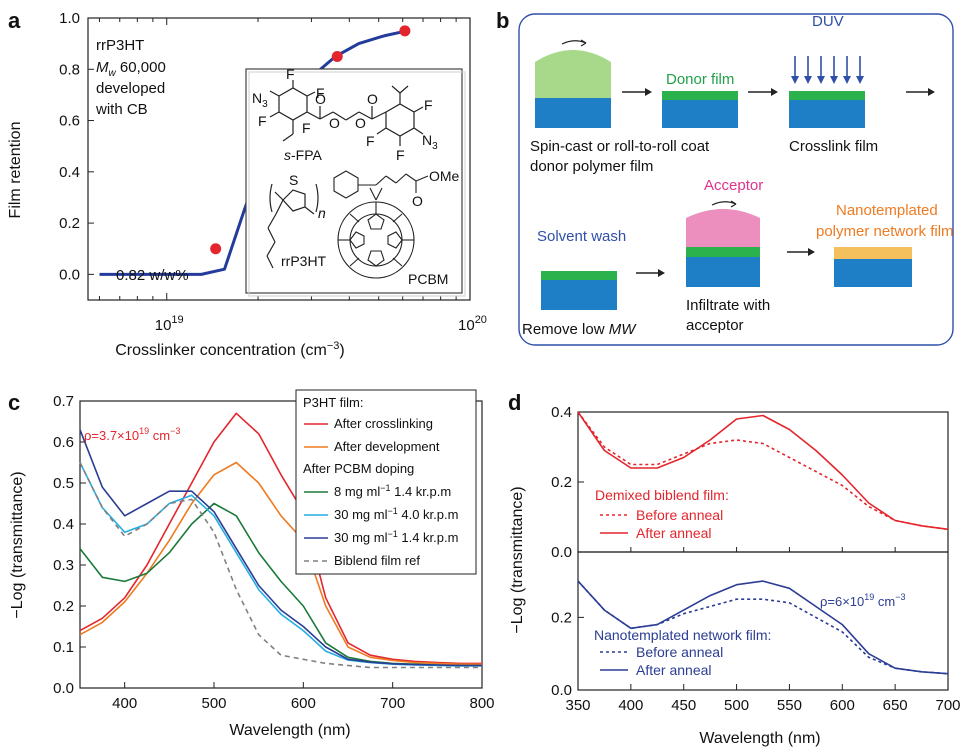 The width and height of the screenshot is (960, 747). What do you see at coordinates (801, 252) in the screenshot?
I see `arrow-5-icon` at bounding box center [801, 252].